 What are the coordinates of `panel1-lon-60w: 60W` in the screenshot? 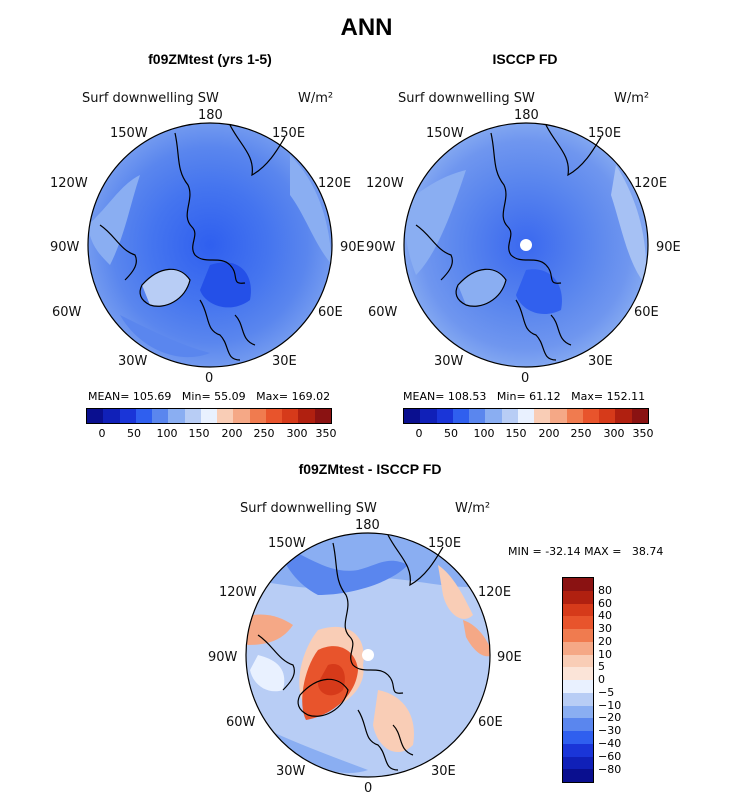 It's located at (67, 312).